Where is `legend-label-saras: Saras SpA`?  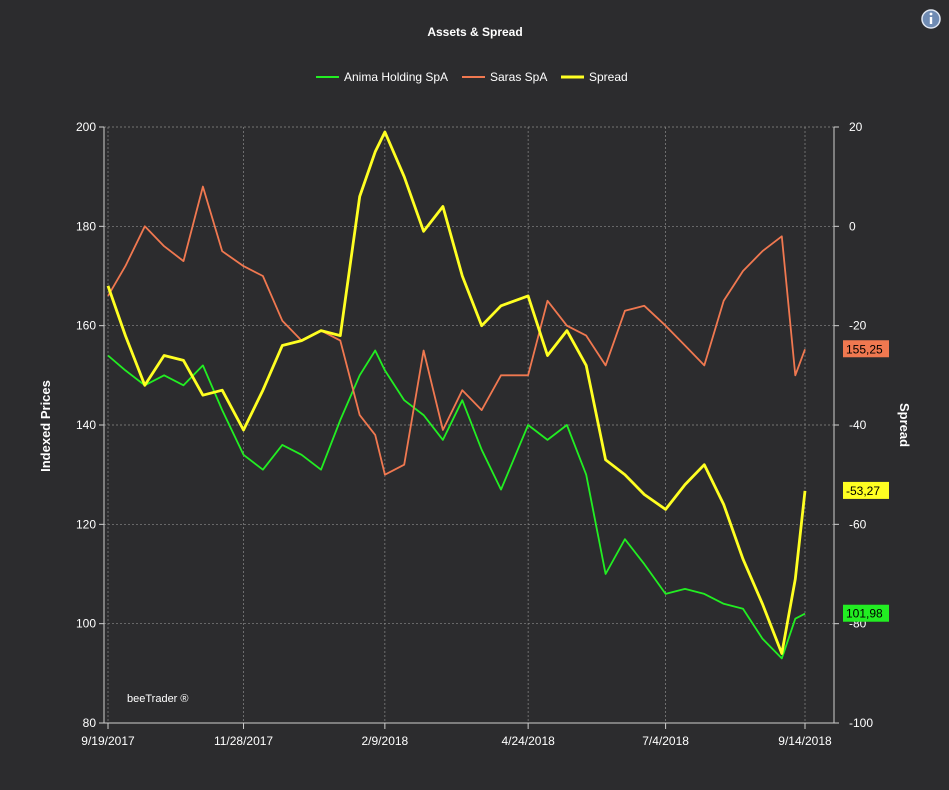 legend-label-saras: Saras SpA is located at coordinates (518, 77).